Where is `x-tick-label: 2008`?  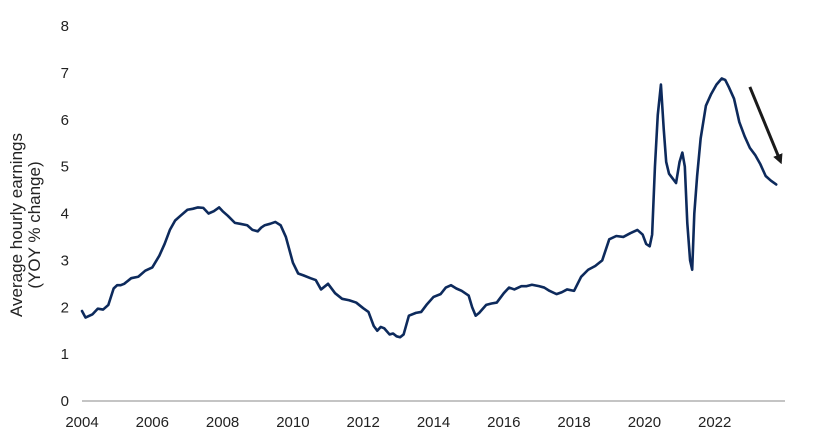 x-tick-label: 2008 is located at coordinates (222, 422).